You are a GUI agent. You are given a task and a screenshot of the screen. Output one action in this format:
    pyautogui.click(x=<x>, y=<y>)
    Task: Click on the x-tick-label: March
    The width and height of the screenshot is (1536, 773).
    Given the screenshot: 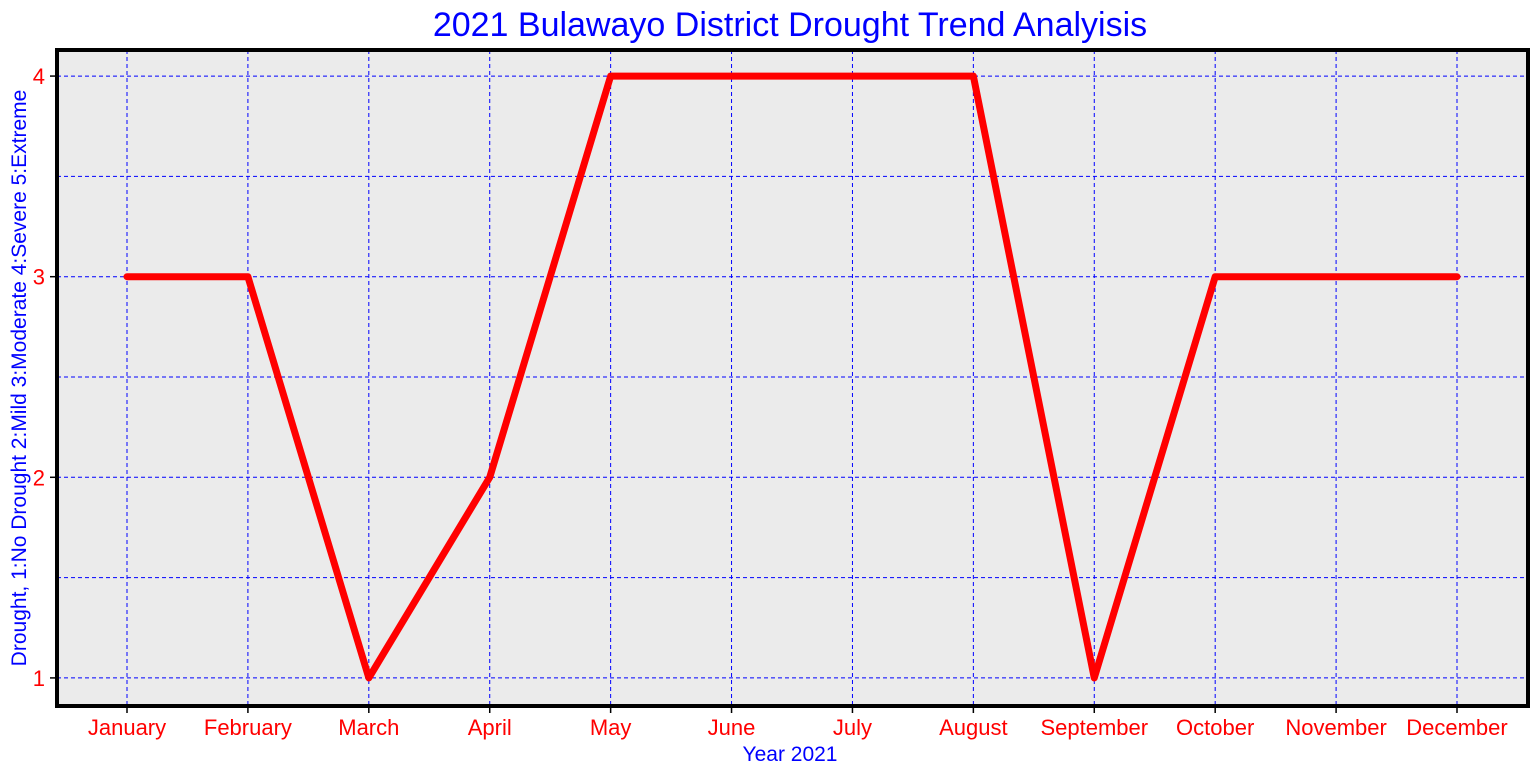 What is the action you would take?
    pyautogui.click(x=368, y=727)
    